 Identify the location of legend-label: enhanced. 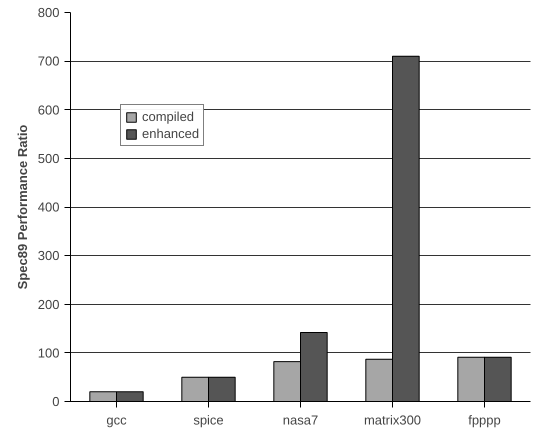
(171, 133).